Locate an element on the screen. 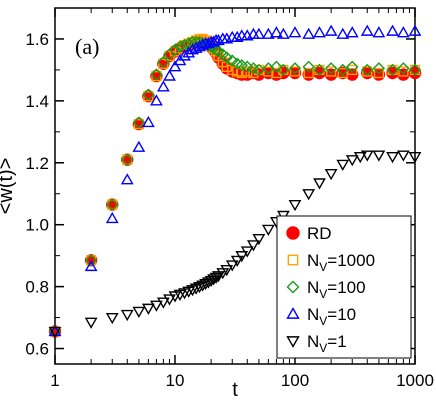  legend-label: NV=1000 is located at coordinates (341, 262).